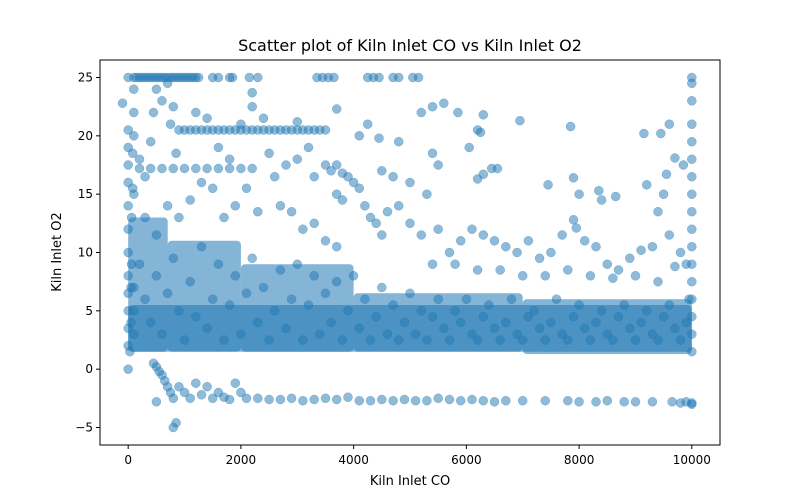 Image resolution: width=800 pixels, height=500 pixels. I want to click on y-tick-label: 5, so click(89, 311).